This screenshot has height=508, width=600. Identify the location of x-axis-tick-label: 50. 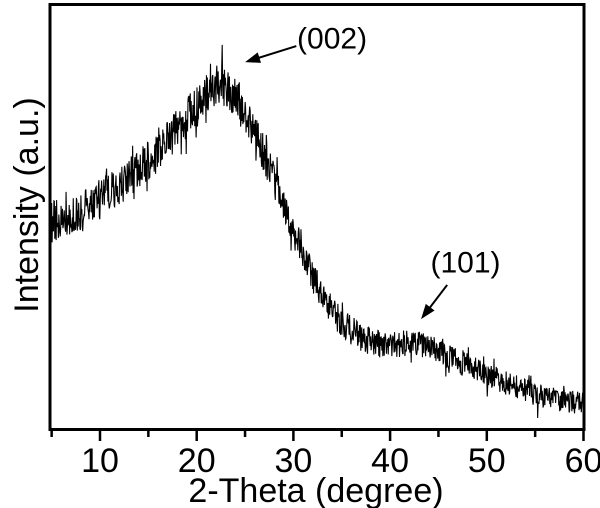
(487, 461).